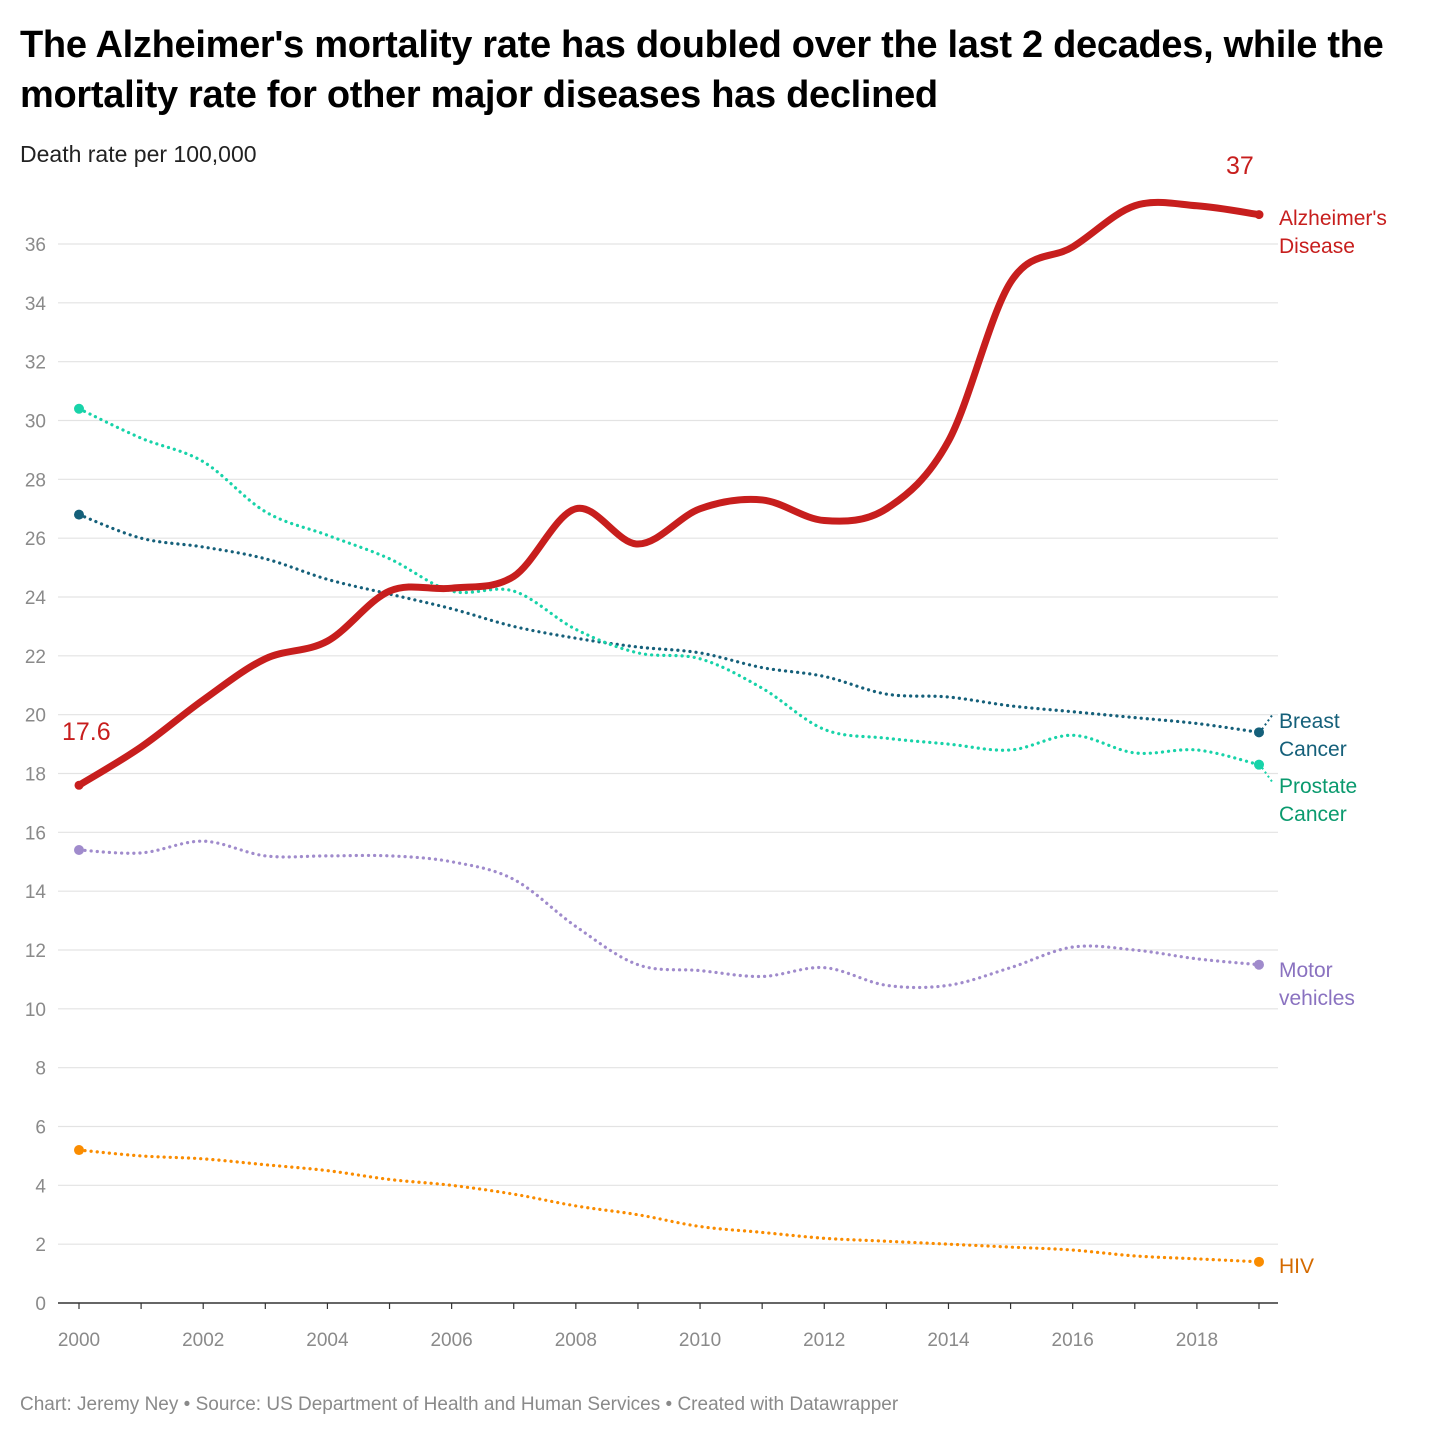 This screenshot has height=1440, width=1440. What do you see at coordinates (1313, 749) in the screenshot?
I see `series-label-breast-cancer: Cancer` at bounding box center [1313, 749].